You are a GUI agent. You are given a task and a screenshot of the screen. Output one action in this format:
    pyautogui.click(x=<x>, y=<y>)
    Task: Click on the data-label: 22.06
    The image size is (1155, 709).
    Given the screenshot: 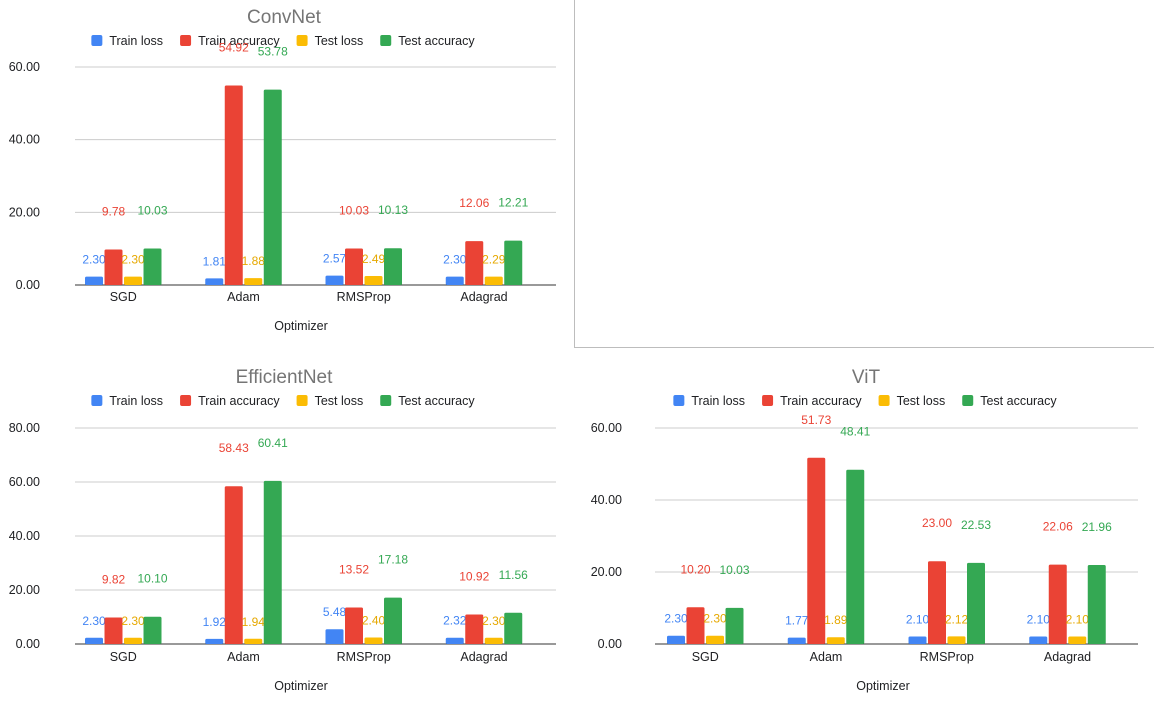 What is the action you would take?
    pyautogui.click(x=1058, y=527)
    